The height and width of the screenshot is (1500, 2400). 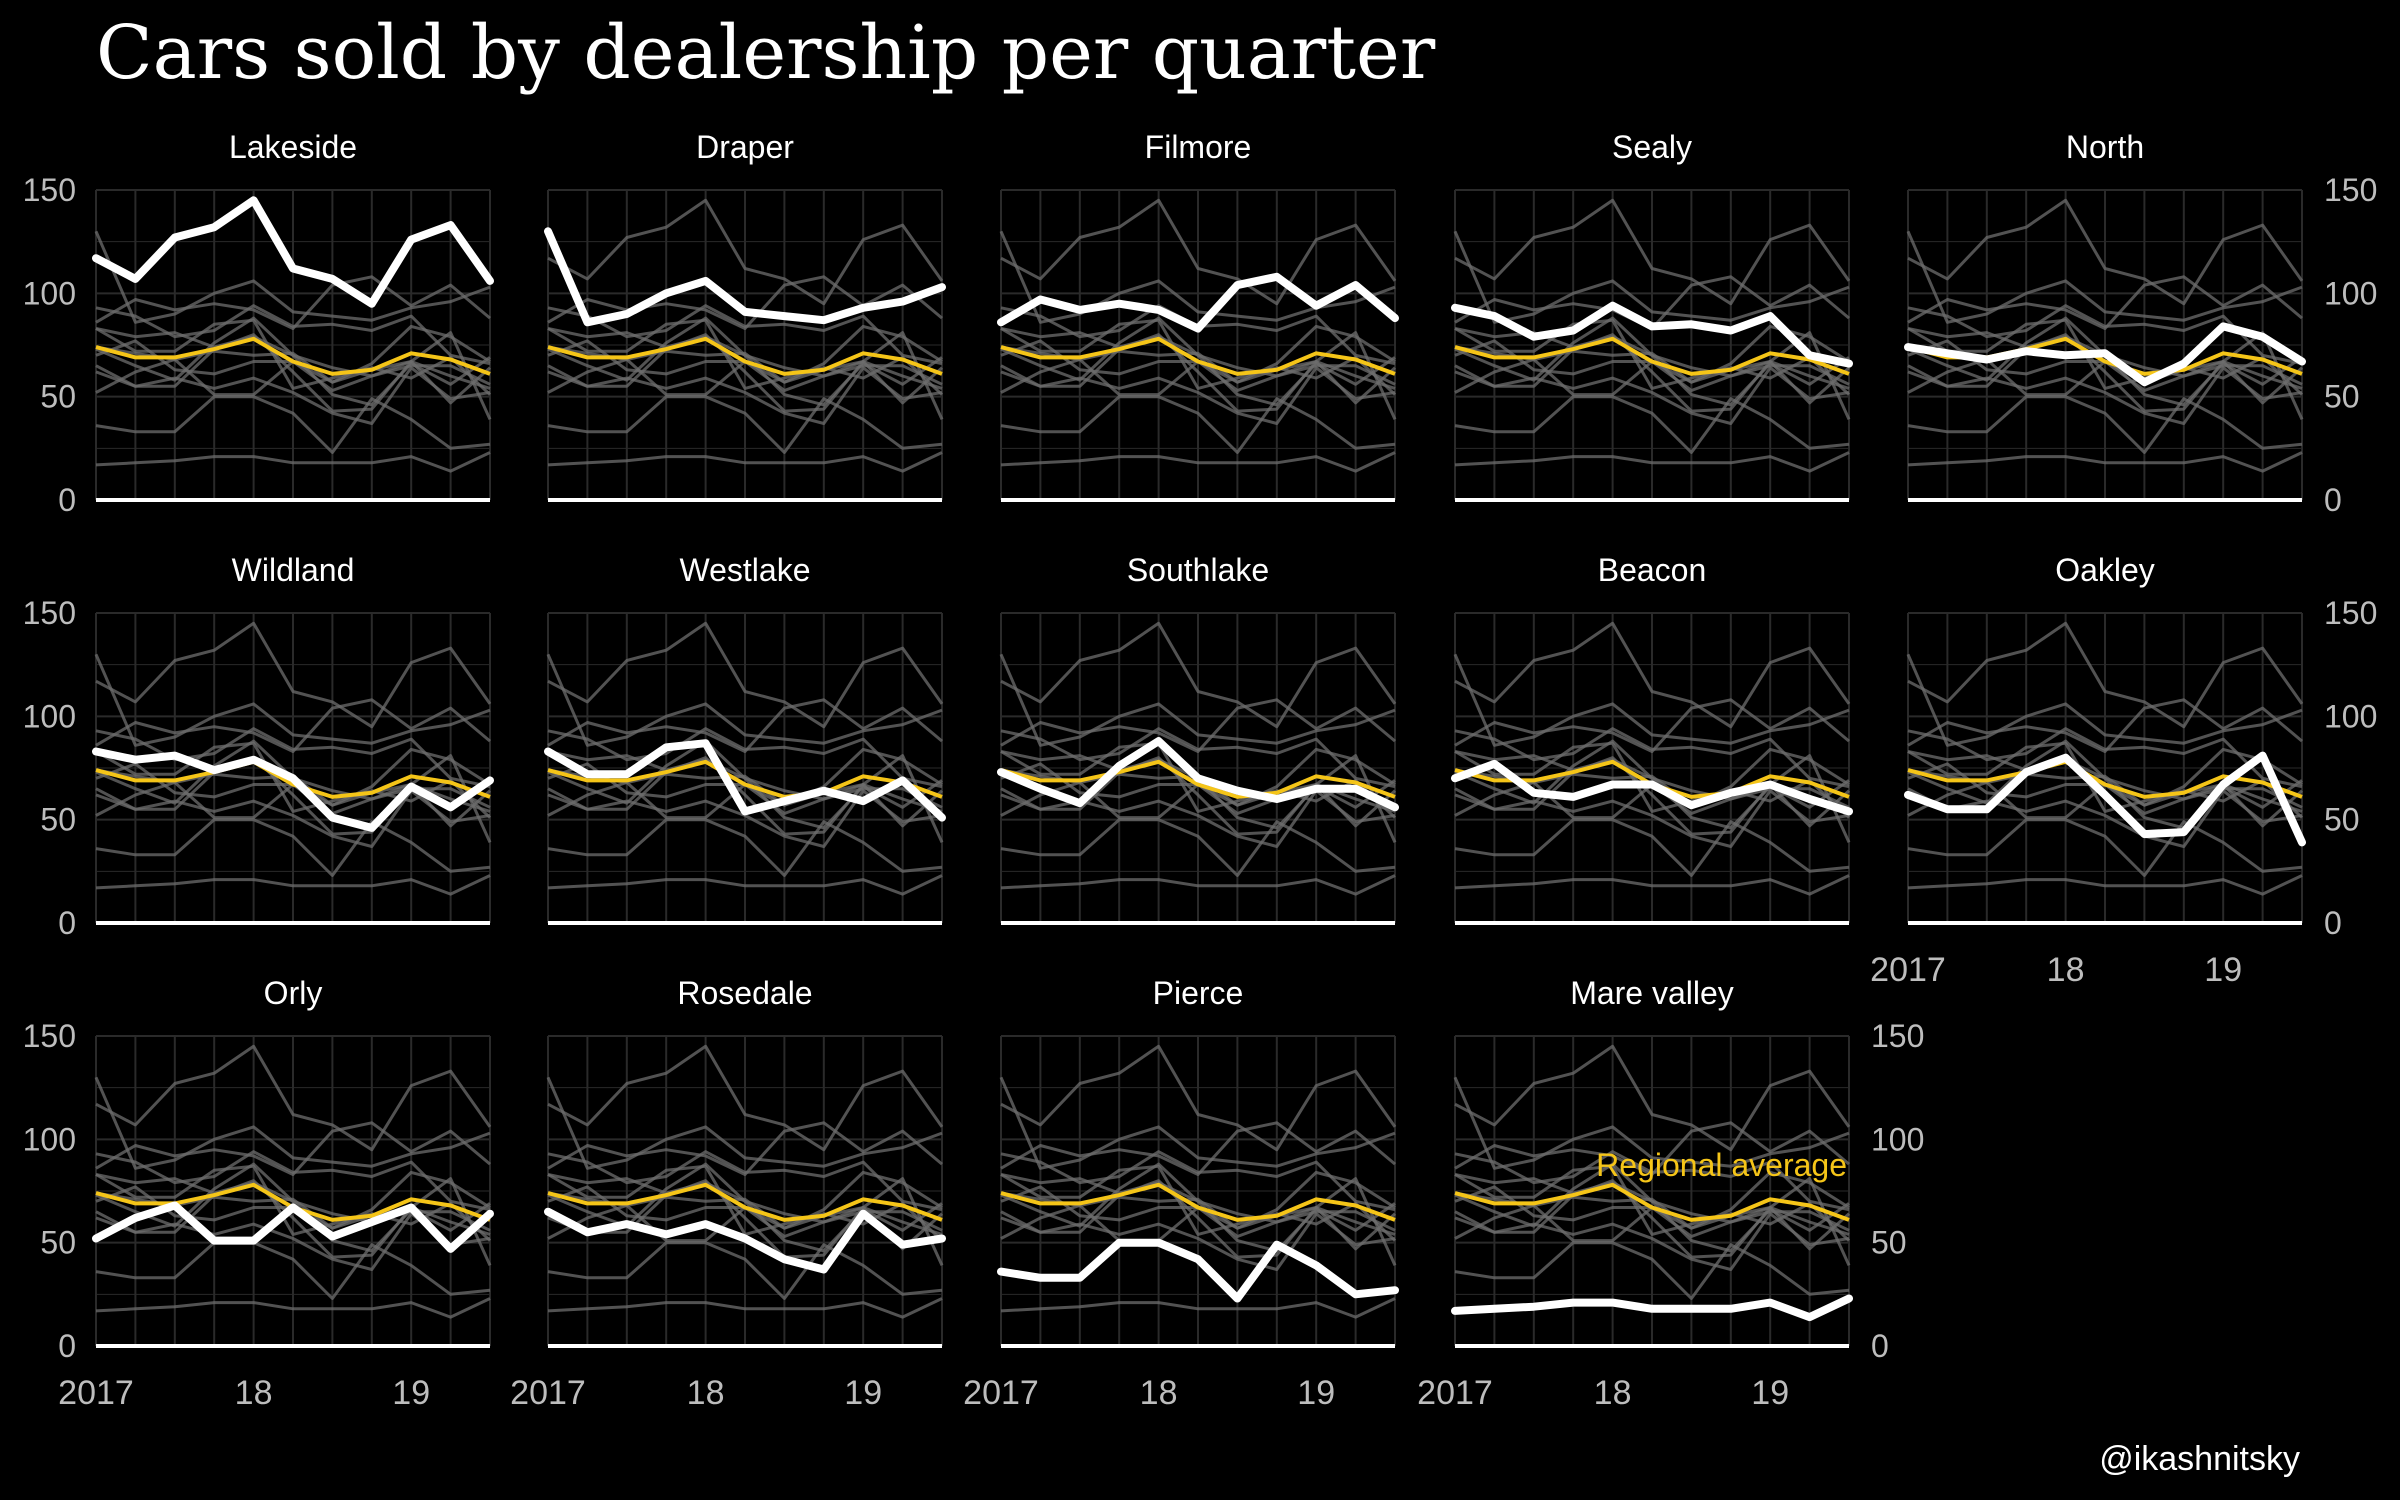 I want to click on series-line-filmore, so click(x=1198, y=302).